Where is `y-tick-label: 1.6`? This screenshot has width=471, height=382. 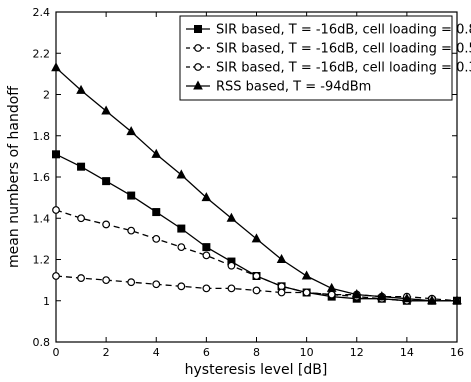
y-tick-label: 1.6 is located at coordinates (42, 177).